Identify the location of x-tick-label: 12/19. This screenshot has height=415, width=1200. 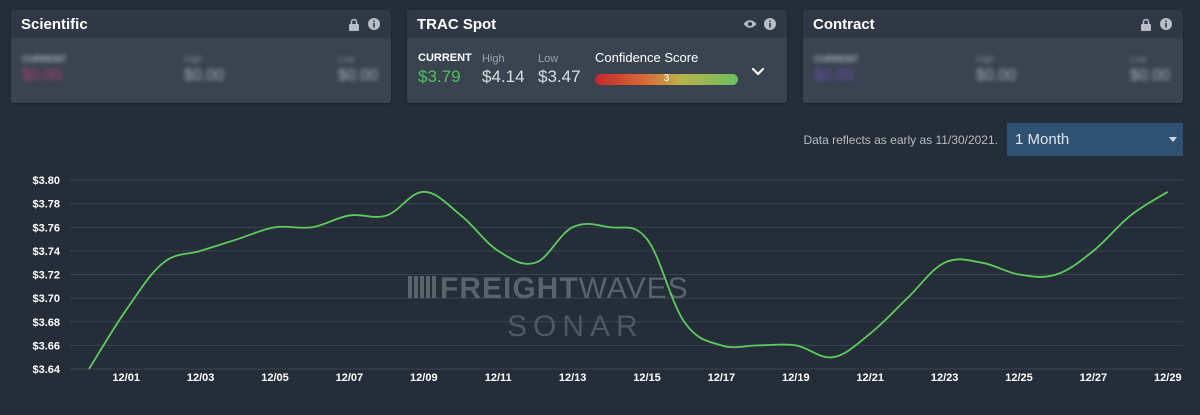
(796, 378).